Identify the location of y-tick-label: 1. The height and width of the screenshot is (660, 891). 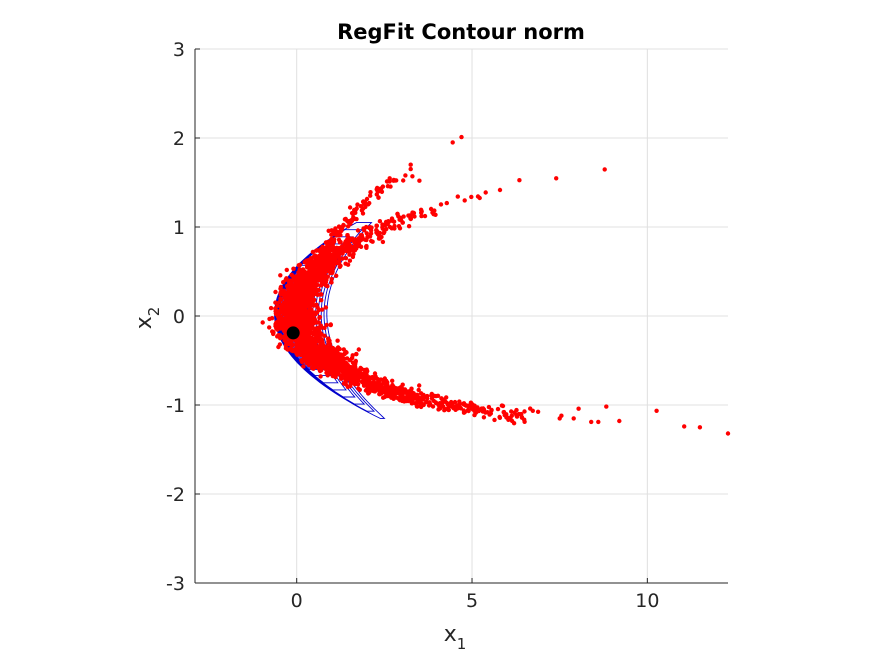
(179, 228).